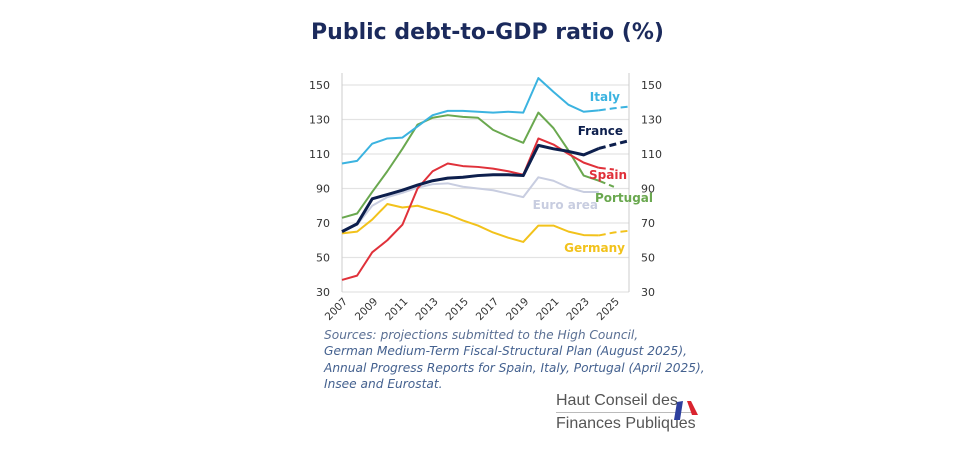 Image resolution: width=975 pixels, height=472 pixels. I want to click on series-label: Germany, so click(594, 248).